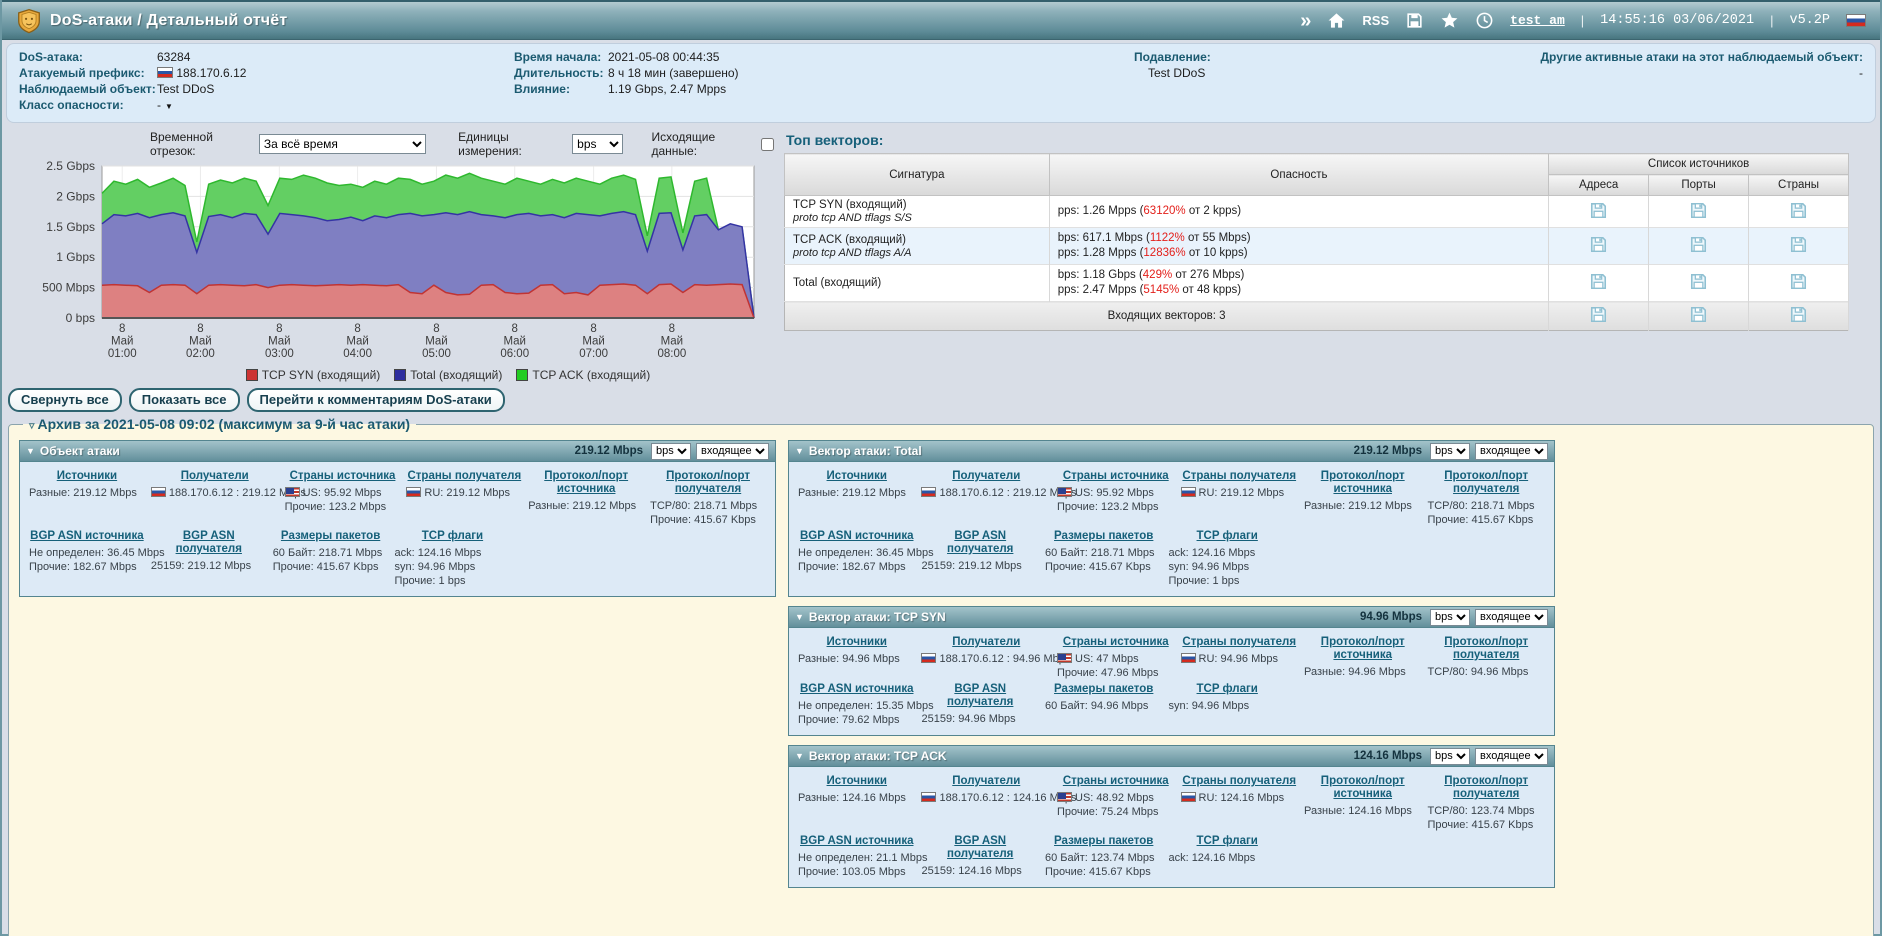 This screenshot has height=936, width=1882. I want to click on danger-class-label: Класс опасности:, so click(71, 105).